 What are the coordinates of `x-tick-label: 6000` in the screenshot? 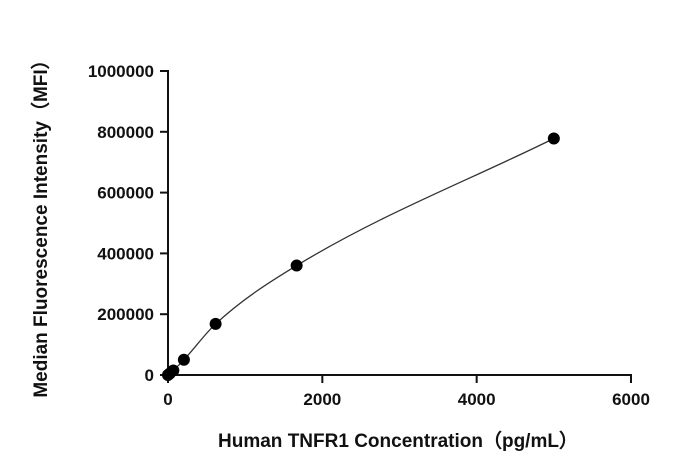 It's located at (631, 399).